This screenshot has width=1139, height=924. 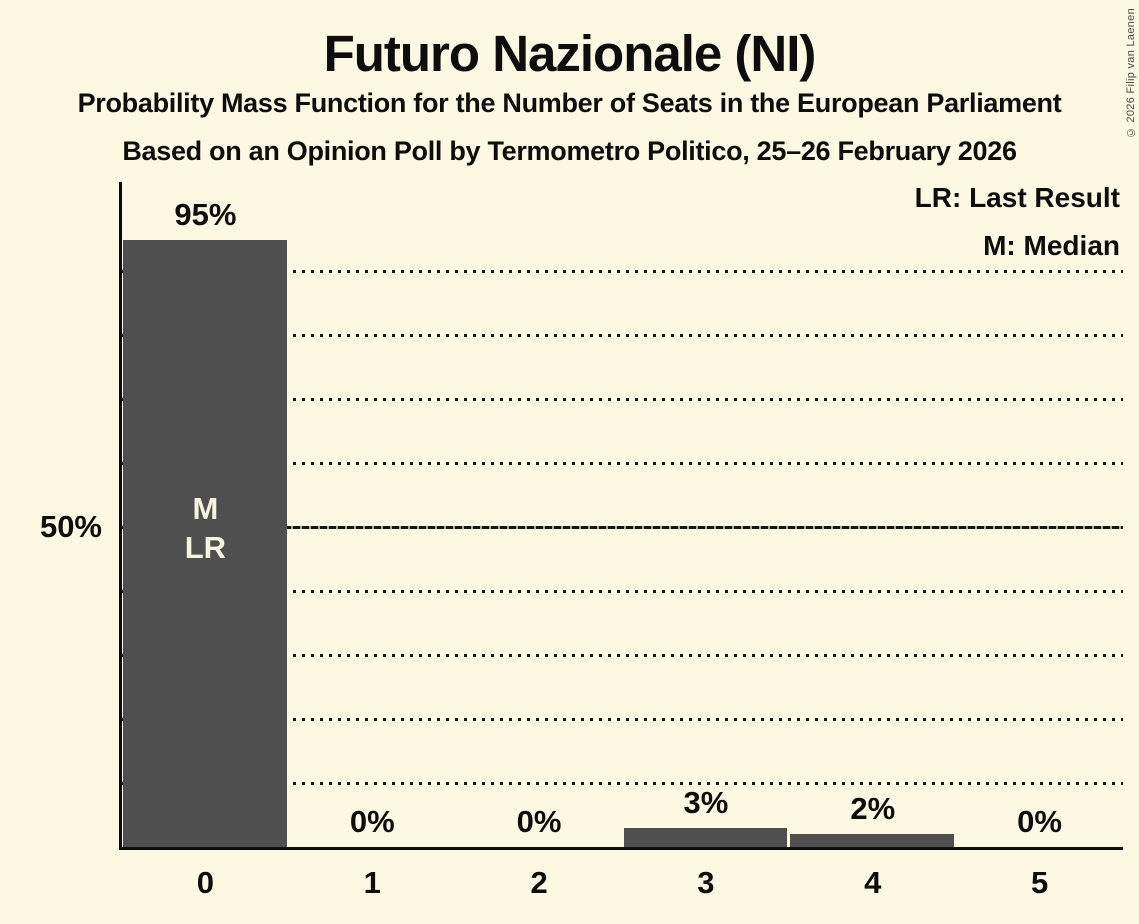 What do you see at coordinates (873, 809) in the screenshot?
I see `bar-value-label-seat-4: 2%` at bounding box center [873, 809].